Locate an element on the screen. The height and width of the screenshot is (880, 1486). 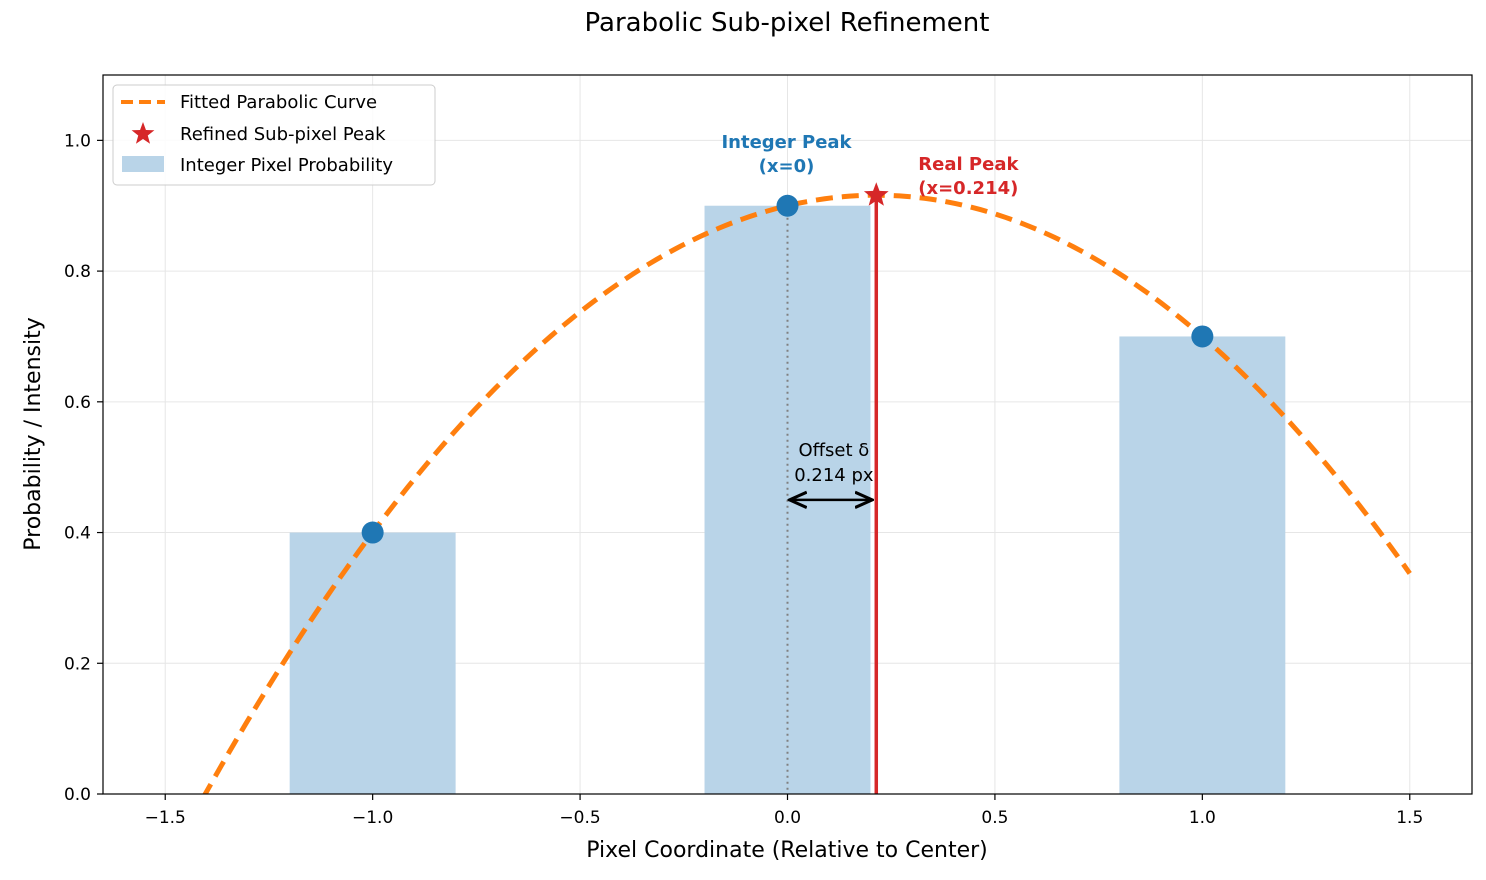
x-tick-label: −1.5 is located at coordinates (165, 818).